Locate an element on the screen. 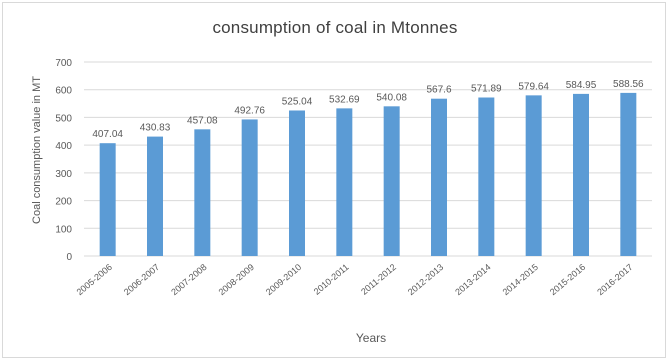  y-axis-title: Coal consumption value in MT is located at coordinates (37, 150).